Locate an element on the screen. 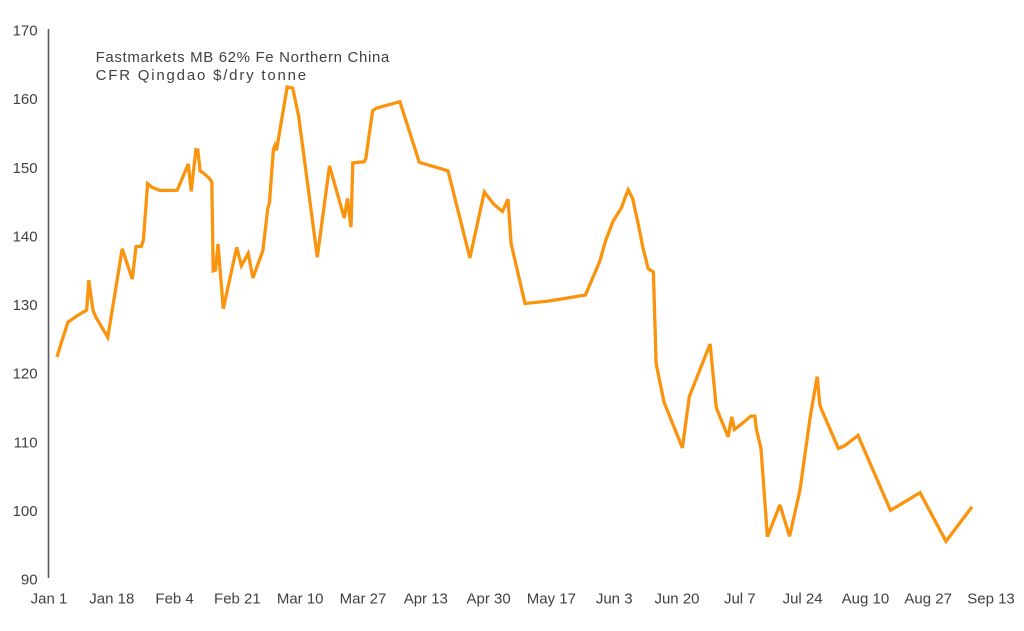  svg-text: Apr 30 is located at coordinates (488, 598).